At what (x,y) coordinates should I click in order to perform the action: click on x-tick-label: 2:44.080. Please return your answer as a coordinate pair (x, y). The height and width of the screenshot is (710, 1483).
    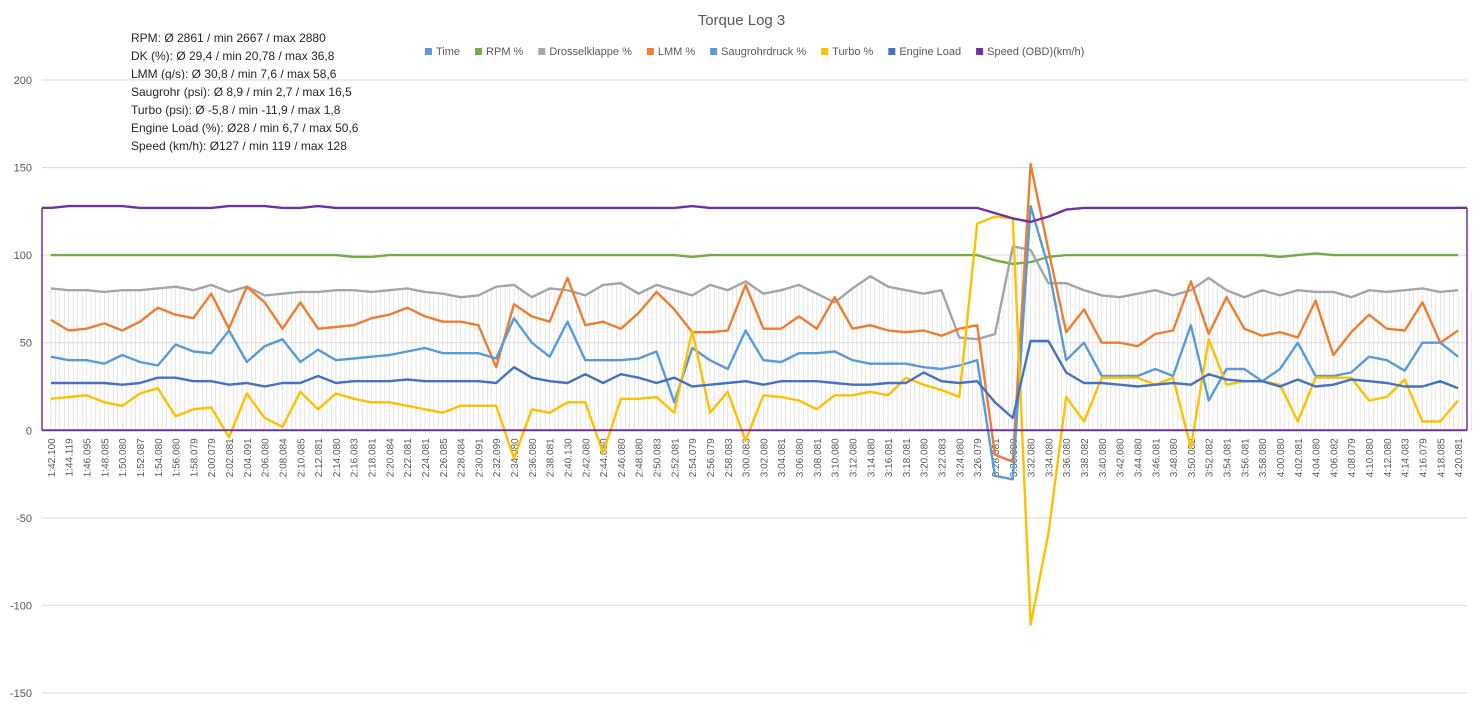
    Looking at the image, I should click on (604, 457).